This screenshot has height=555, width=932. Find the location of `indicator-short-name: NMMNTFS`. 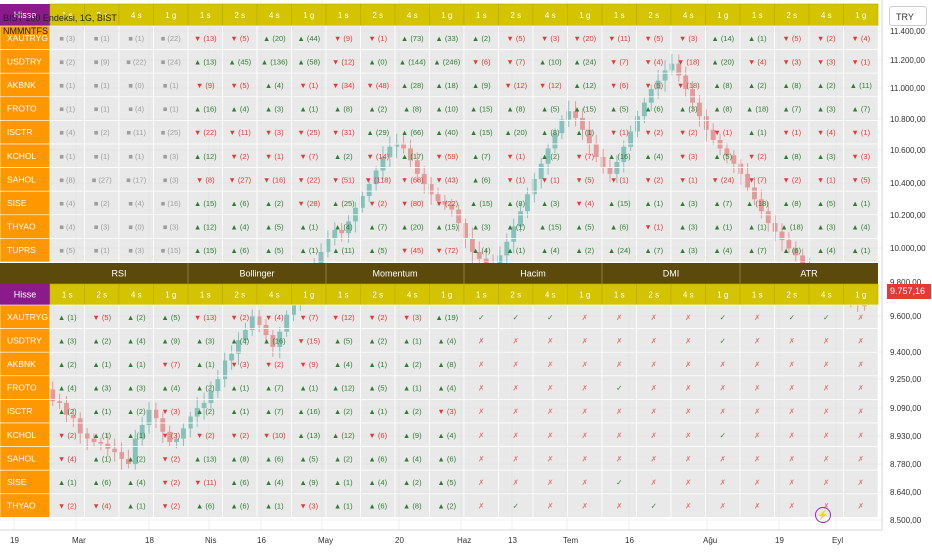

indicator-short-name: NMMNTFS is located at coordinates (25, 31).